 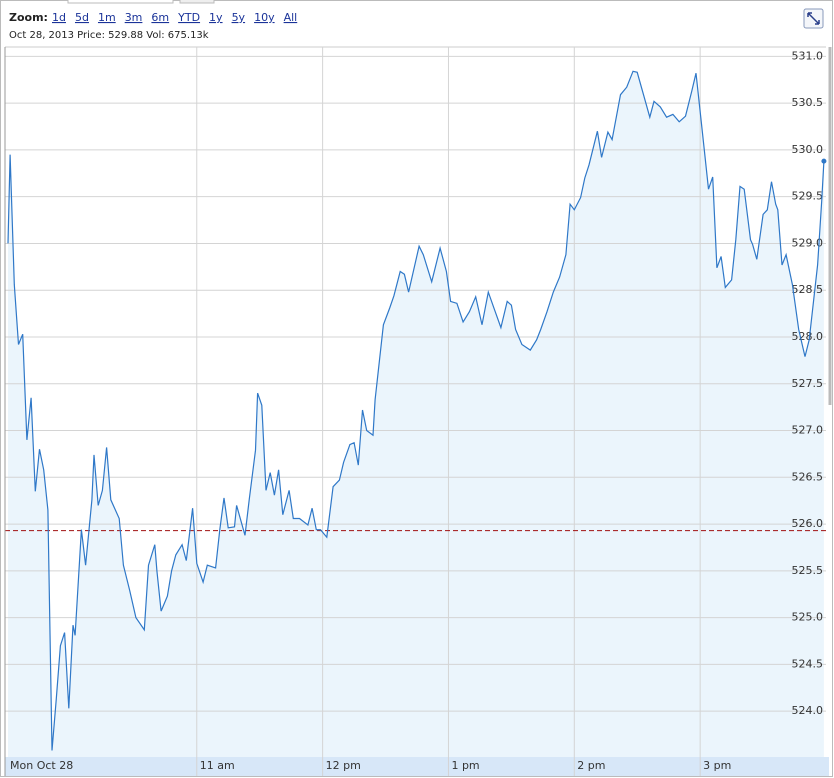 I want to click on y-tick-label: 524.0, so click(x=808, y=710).